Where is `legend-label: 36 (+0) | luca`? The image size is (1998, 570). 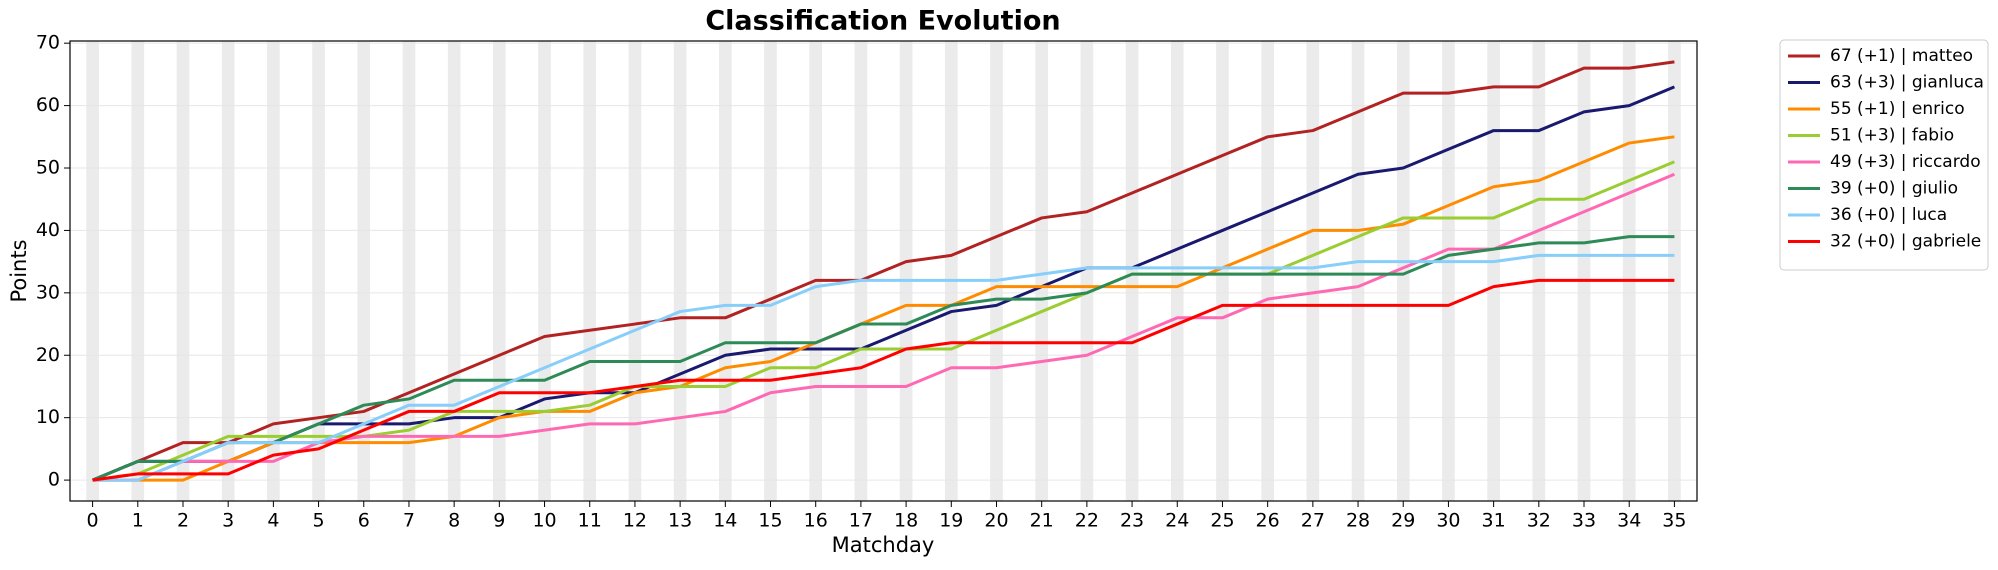
legend-label: 36 (+0) | luca is located at coordinates (1888, 215).